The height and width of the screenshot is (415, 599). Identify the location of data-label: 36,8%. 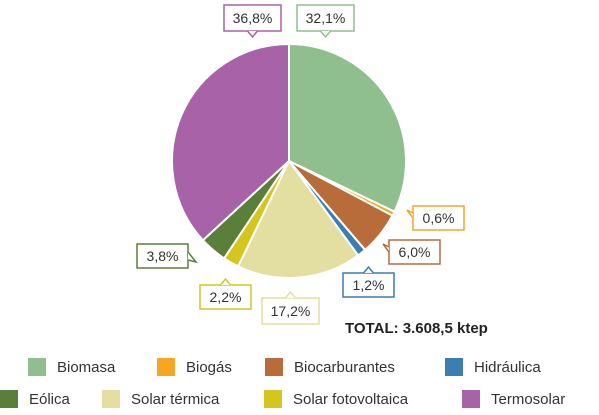
(252, 21).